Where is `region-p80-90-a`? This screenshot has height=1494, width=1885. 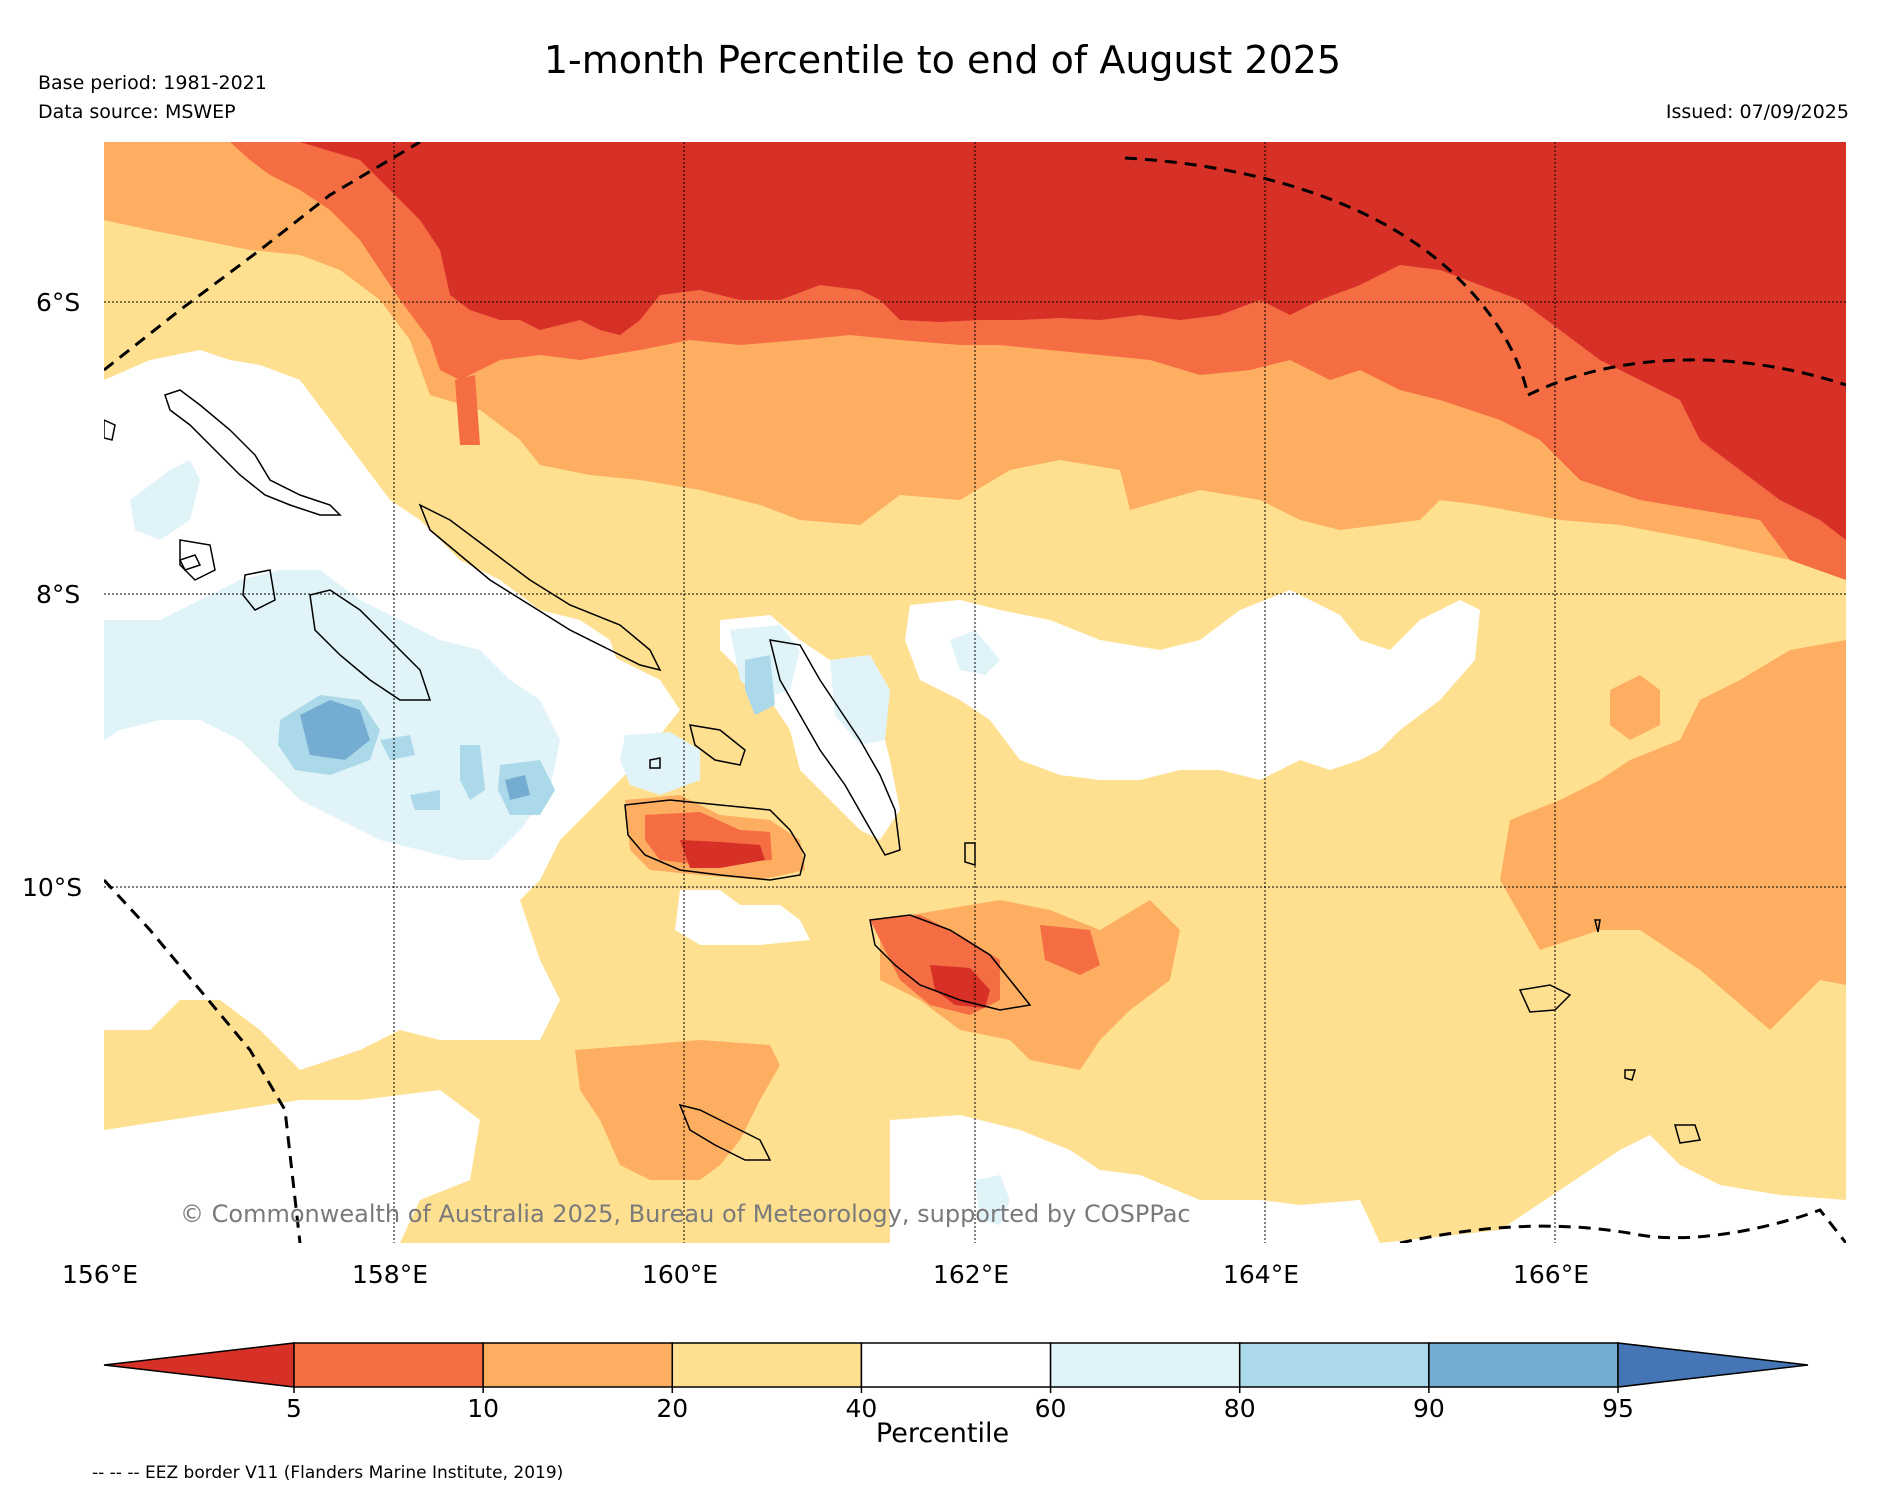 region-p80-90-a is located at coordinates (397, 747).